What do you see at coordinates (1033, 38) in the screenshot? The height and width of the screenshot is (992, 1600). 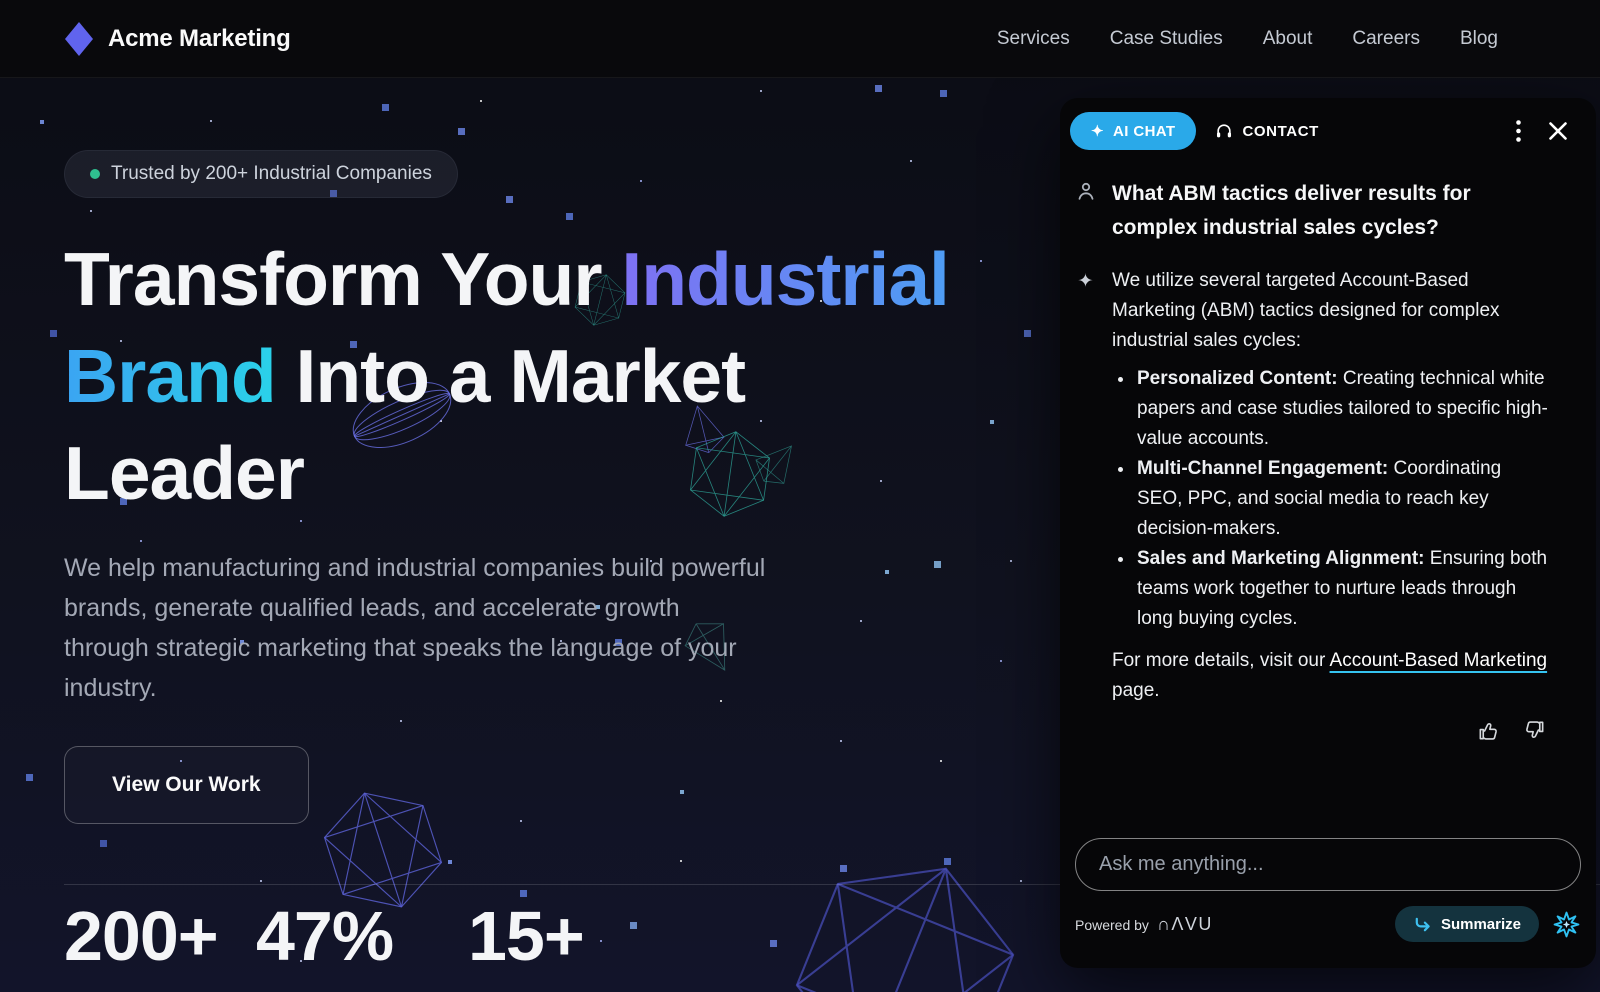 I see `nav-link-services: Services` at bounding box center [1033, 38].